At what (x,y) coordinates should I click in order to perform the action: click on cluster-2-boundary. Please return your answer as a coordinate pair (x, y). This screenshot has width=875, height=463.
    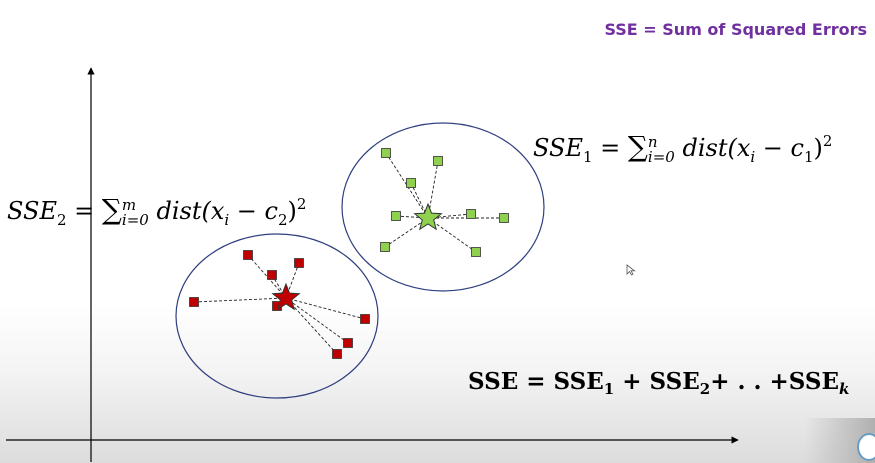
    Looking at the image, I should click on (277, 316).